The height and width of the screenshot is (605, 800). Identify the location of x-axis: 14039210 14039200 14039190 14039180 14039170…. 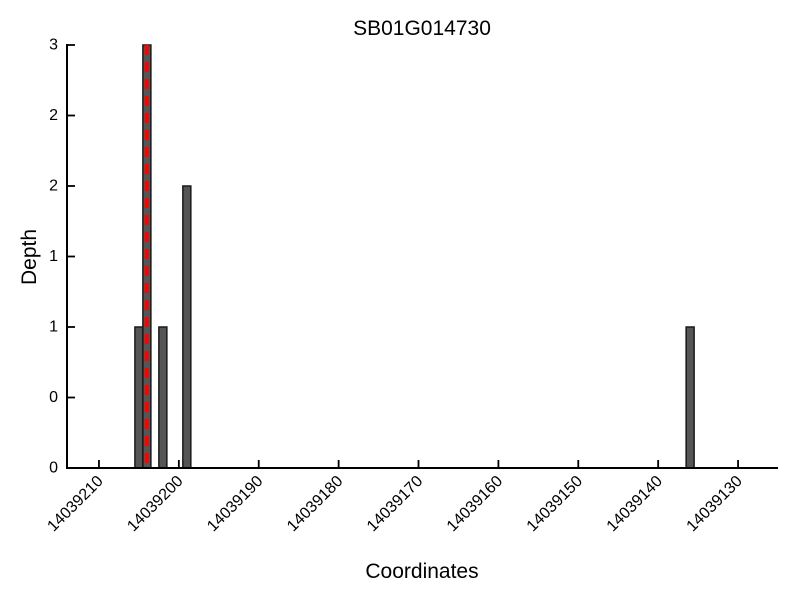
(411, 497).